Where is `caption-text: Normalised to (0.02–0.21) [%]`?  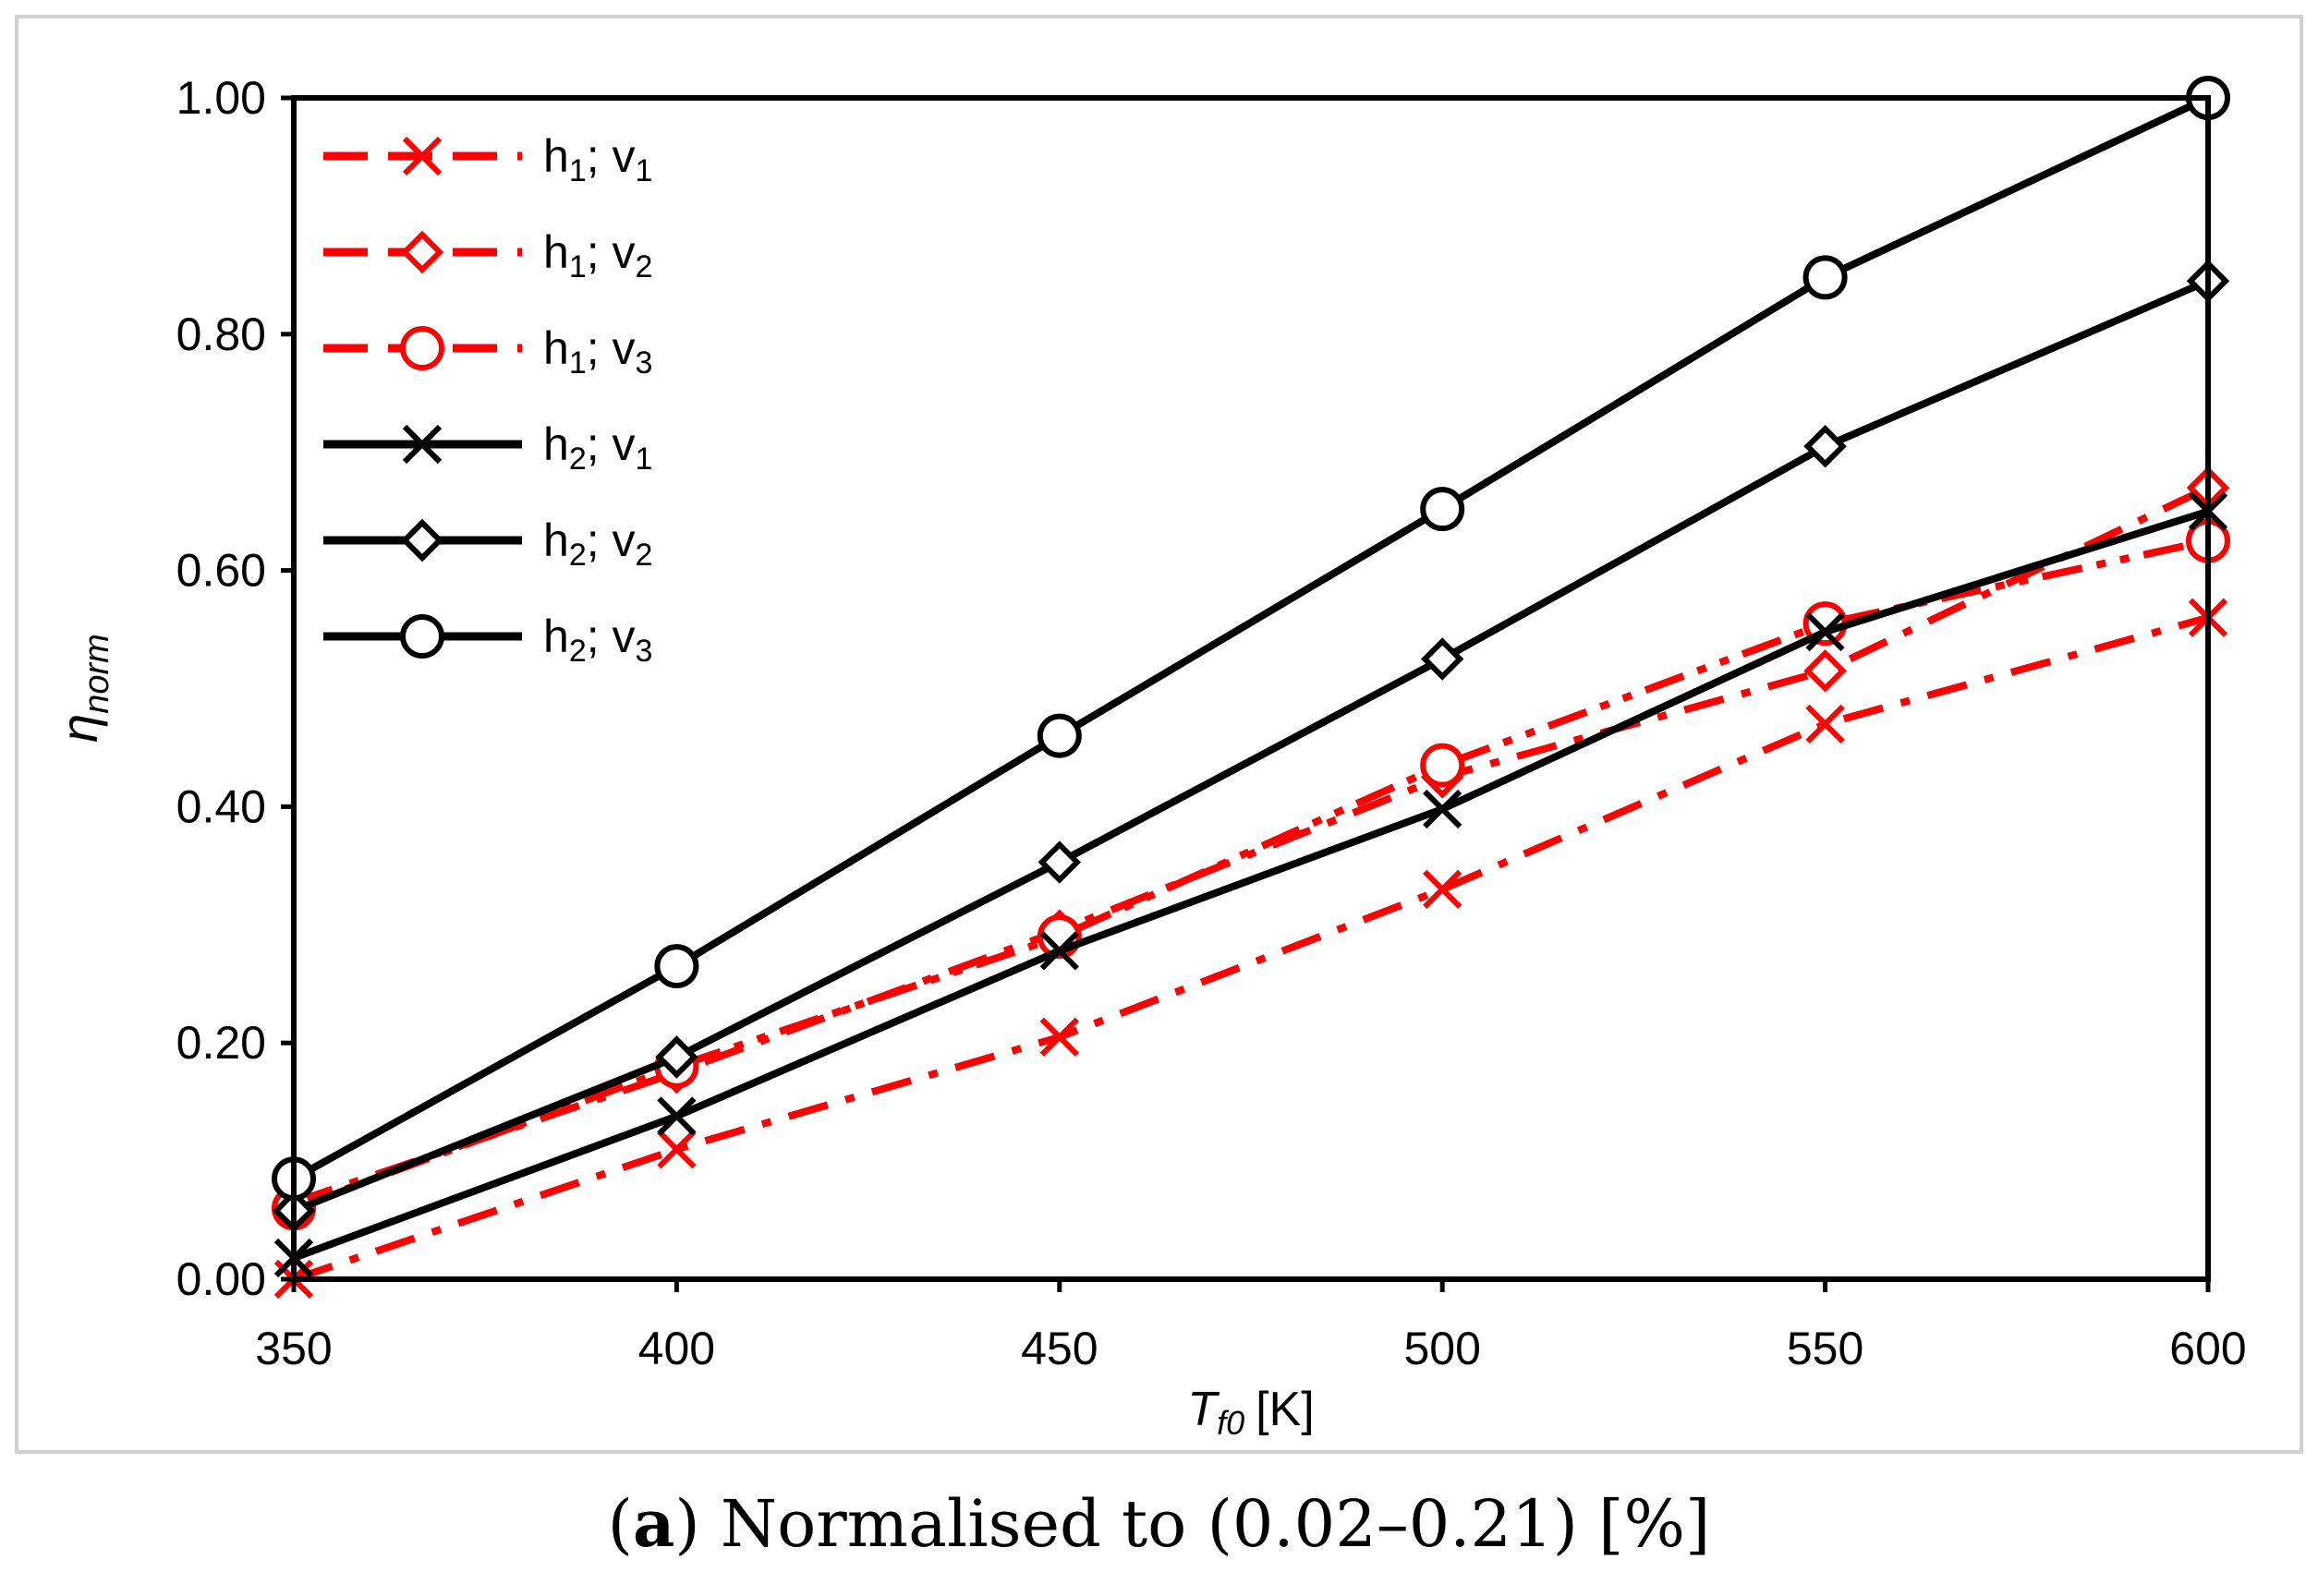
caption-text: Normalised to (0.02–0.21) [%] is located at coordinates (1215, 1524).